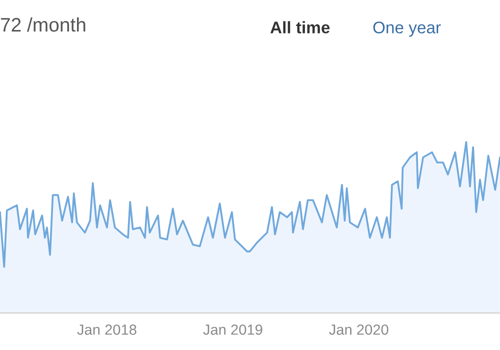 The height and width of the screenshot is (350, 500). Describe the element at coordinates (300, 27) in the screenshot. I see `text: All time` at that location.